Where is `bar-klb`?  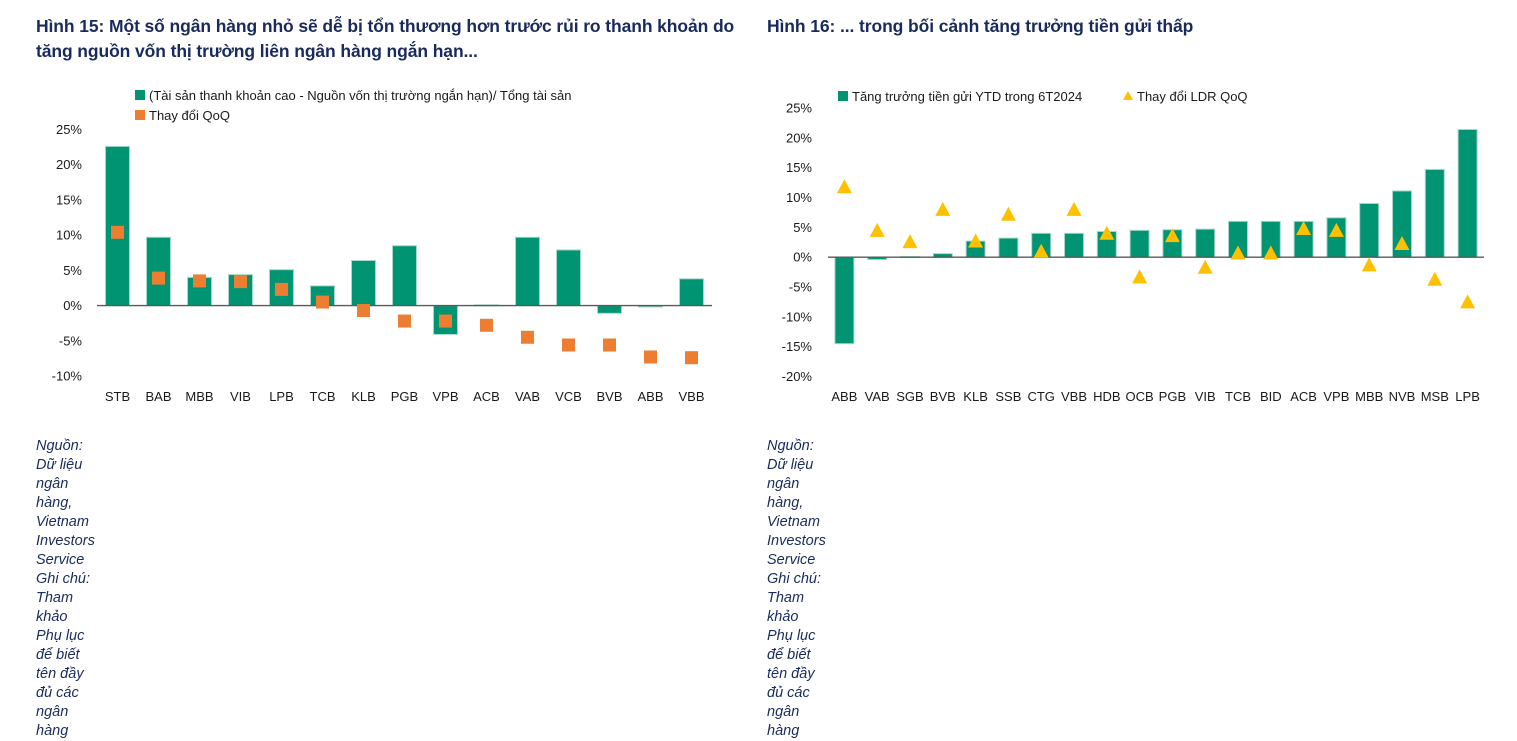
bar-klb is located at coordinates (363, 283).